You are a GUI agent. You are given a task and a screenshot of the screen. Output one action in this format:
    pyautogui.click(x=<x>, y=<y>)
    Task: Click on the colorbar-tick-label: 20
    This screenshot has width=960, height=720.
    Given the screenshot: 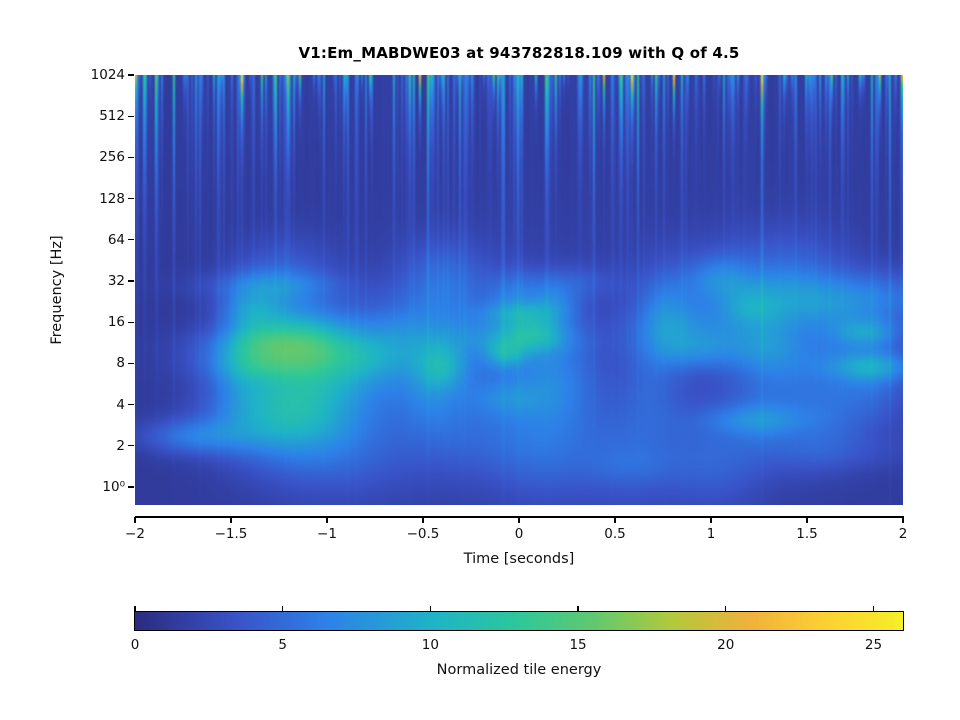 What is the action you would take?
    pyautogui.click(x=726, y=645)
    